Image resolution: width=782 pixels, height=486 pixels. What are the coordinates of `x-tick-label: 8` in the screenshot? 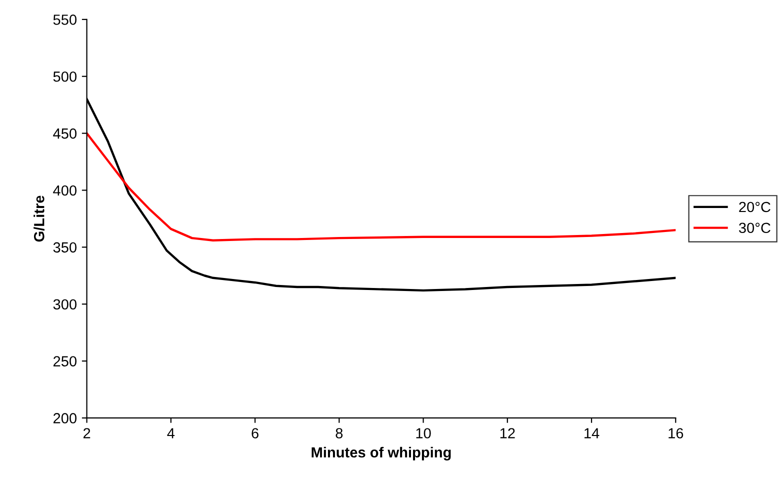 It's located at (339, 433).